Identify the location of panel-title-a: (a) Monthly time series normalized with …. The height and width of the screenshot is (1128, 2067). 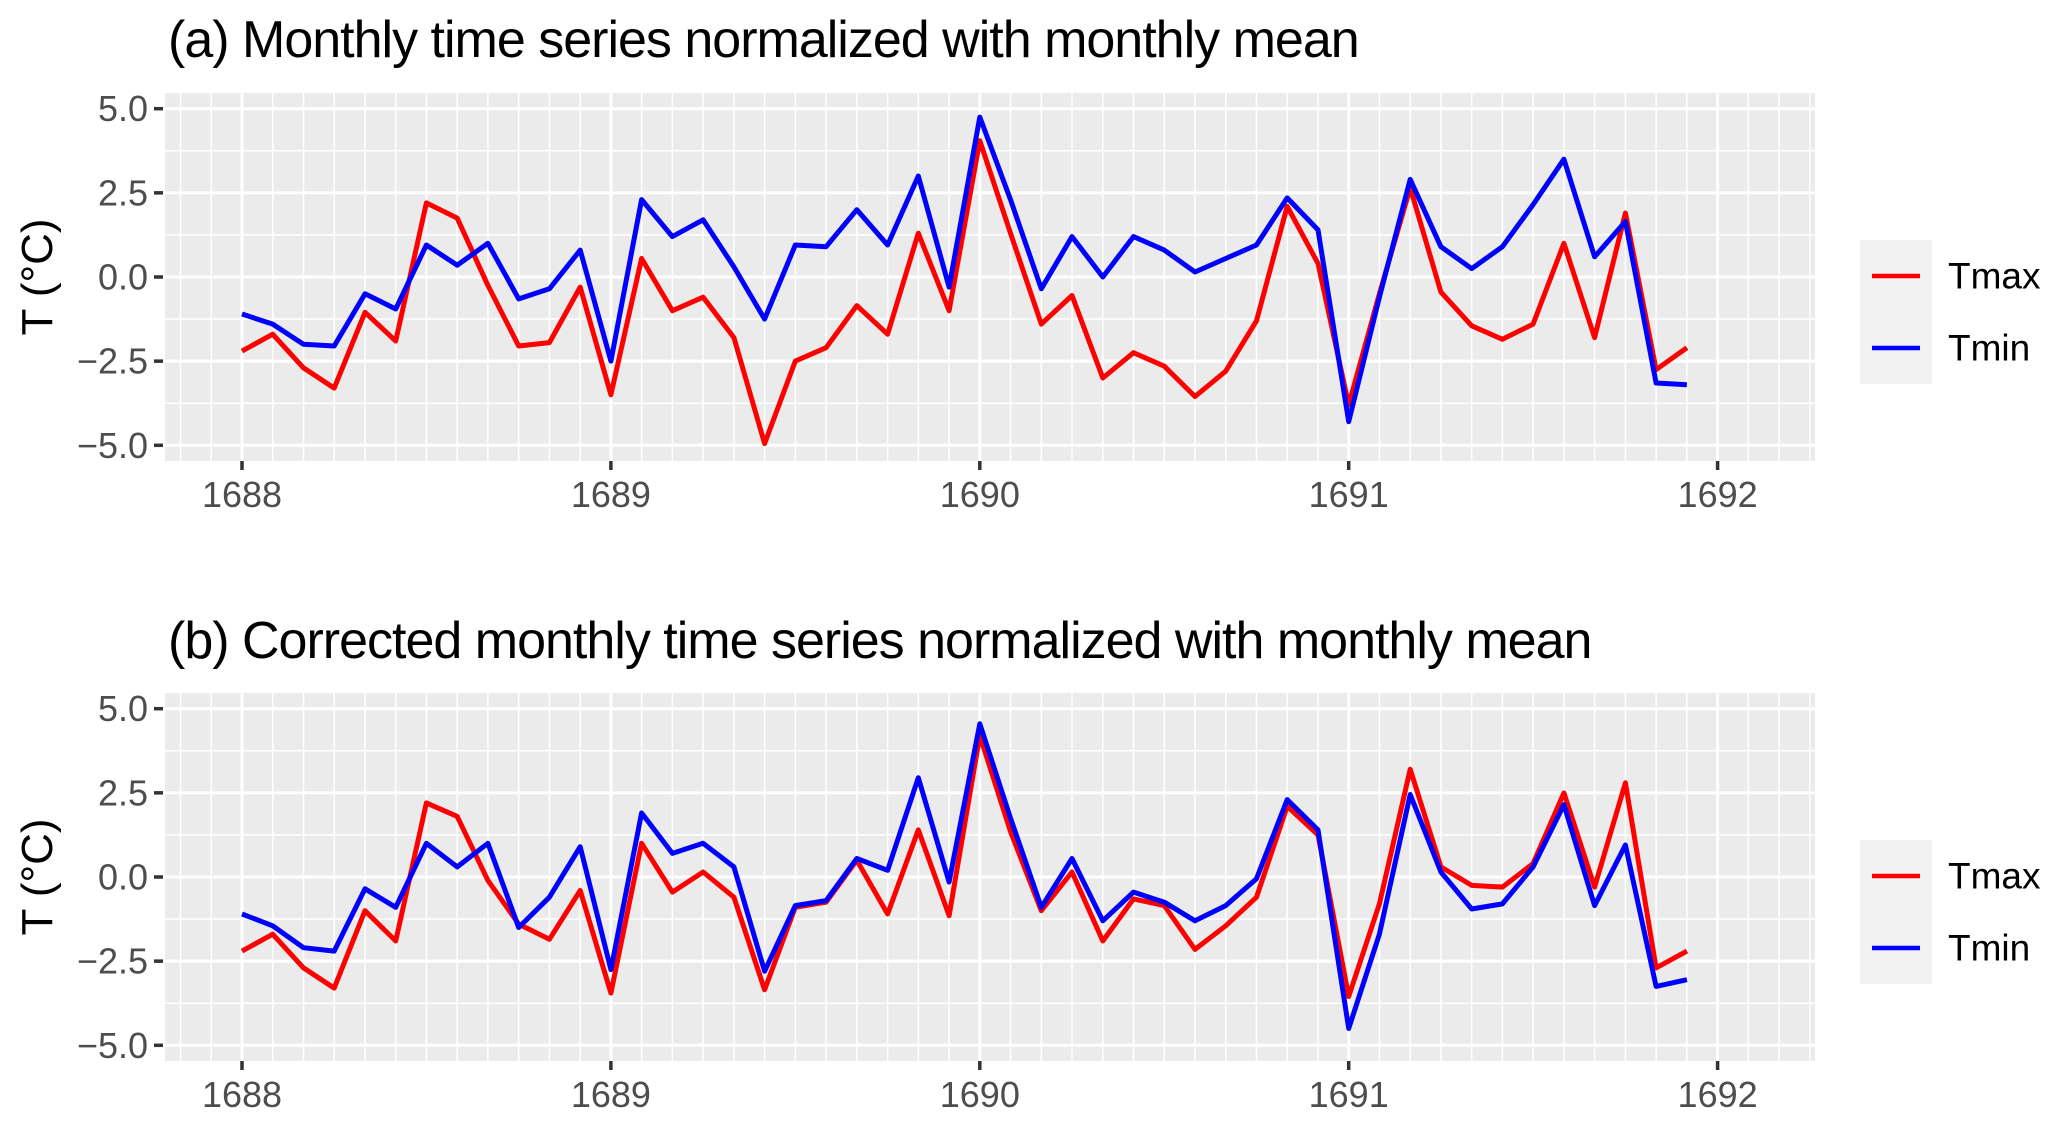
(763, 40).